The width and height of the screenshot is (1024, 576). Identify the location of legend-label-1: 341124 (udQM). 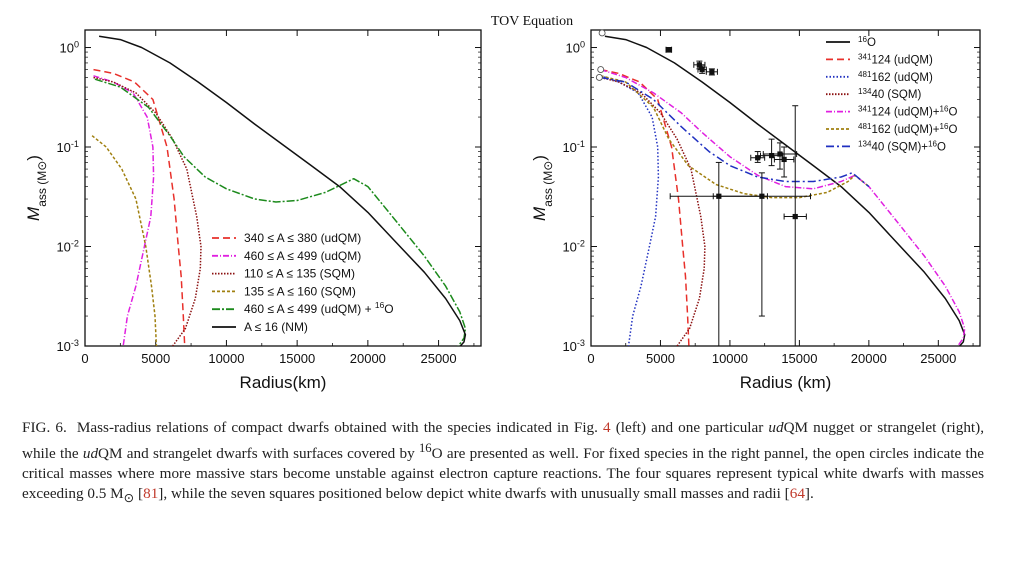
(895, 59).